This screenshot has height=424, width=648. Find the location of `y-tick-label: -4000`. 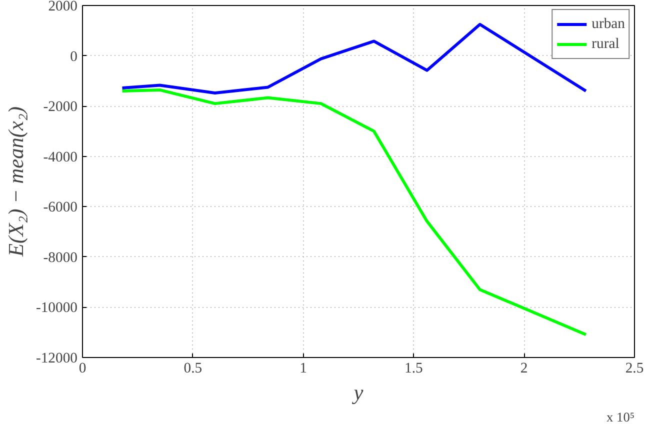

y-tick-label: -4000 is located at coordinates (60, 157).